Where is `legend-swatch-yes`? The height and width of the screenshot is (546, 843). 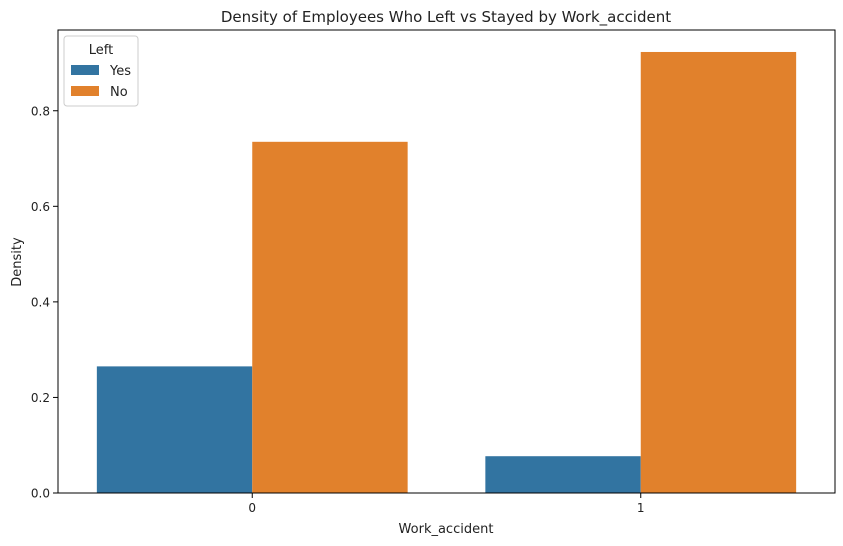 legend-swatch-yes is located at coordinates (85, 70).